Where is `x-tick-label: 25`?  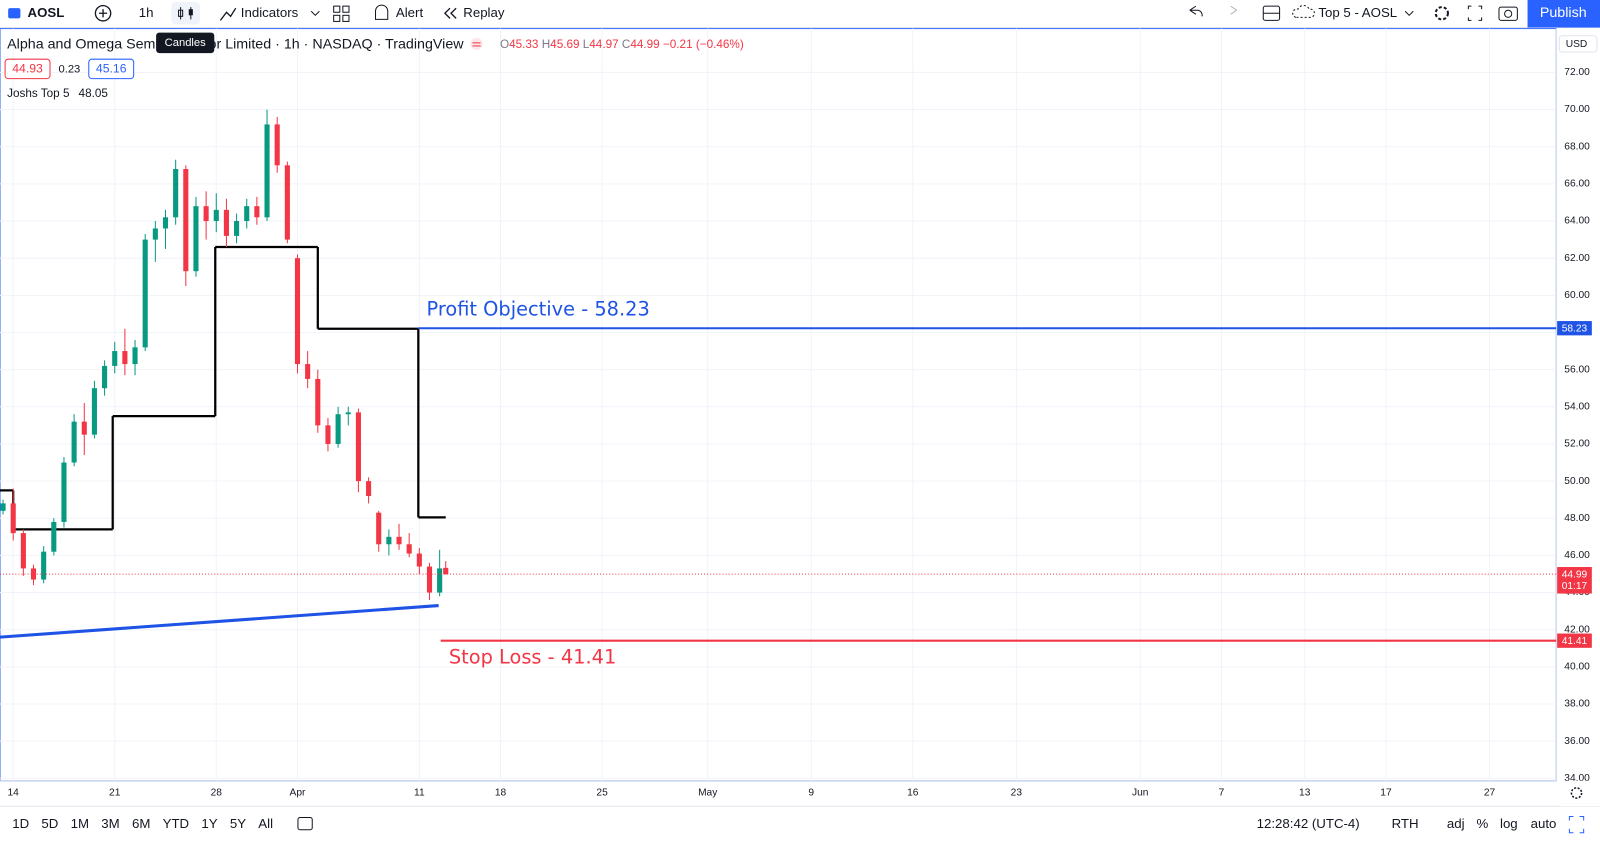
x-tick-label: 25 is located at coordinates (602, 793).